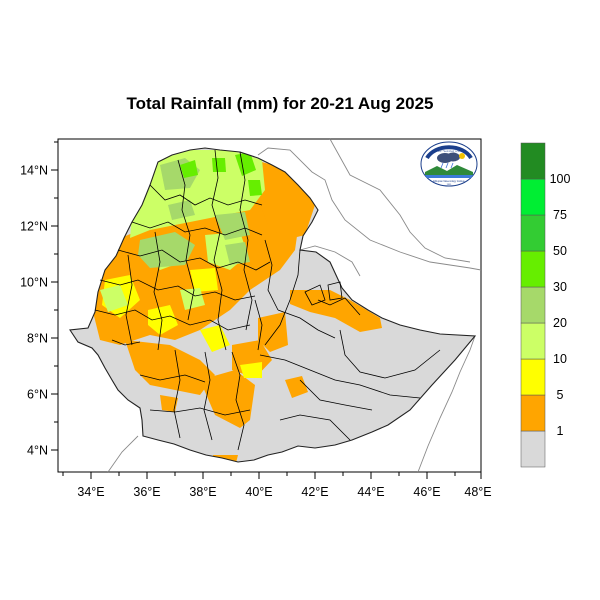  What do you see at coordinates (314, 492) in the screenshot?
I see `lon-label-42: 42°E` at bounding box center [314, 492].